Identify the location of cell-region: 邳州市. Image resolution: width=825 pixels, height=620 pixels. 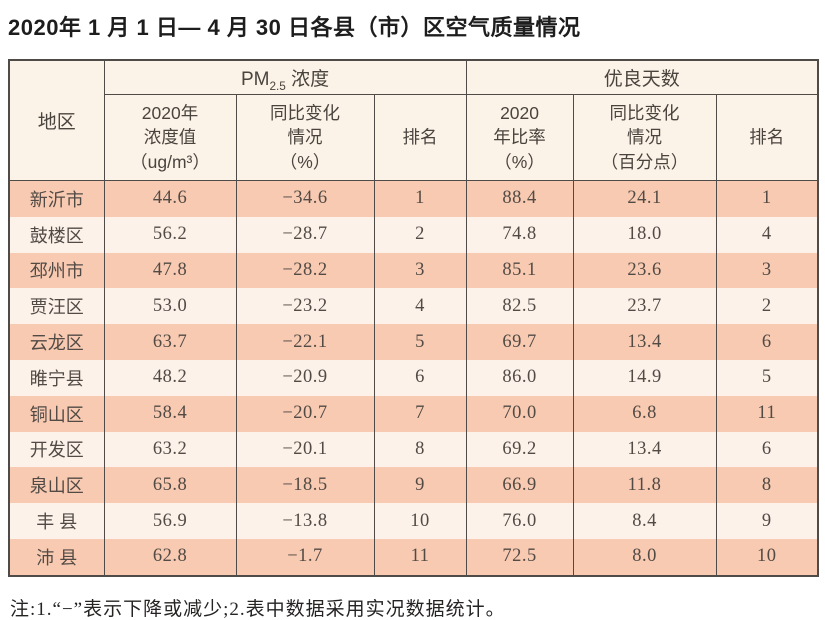
(56, 270).